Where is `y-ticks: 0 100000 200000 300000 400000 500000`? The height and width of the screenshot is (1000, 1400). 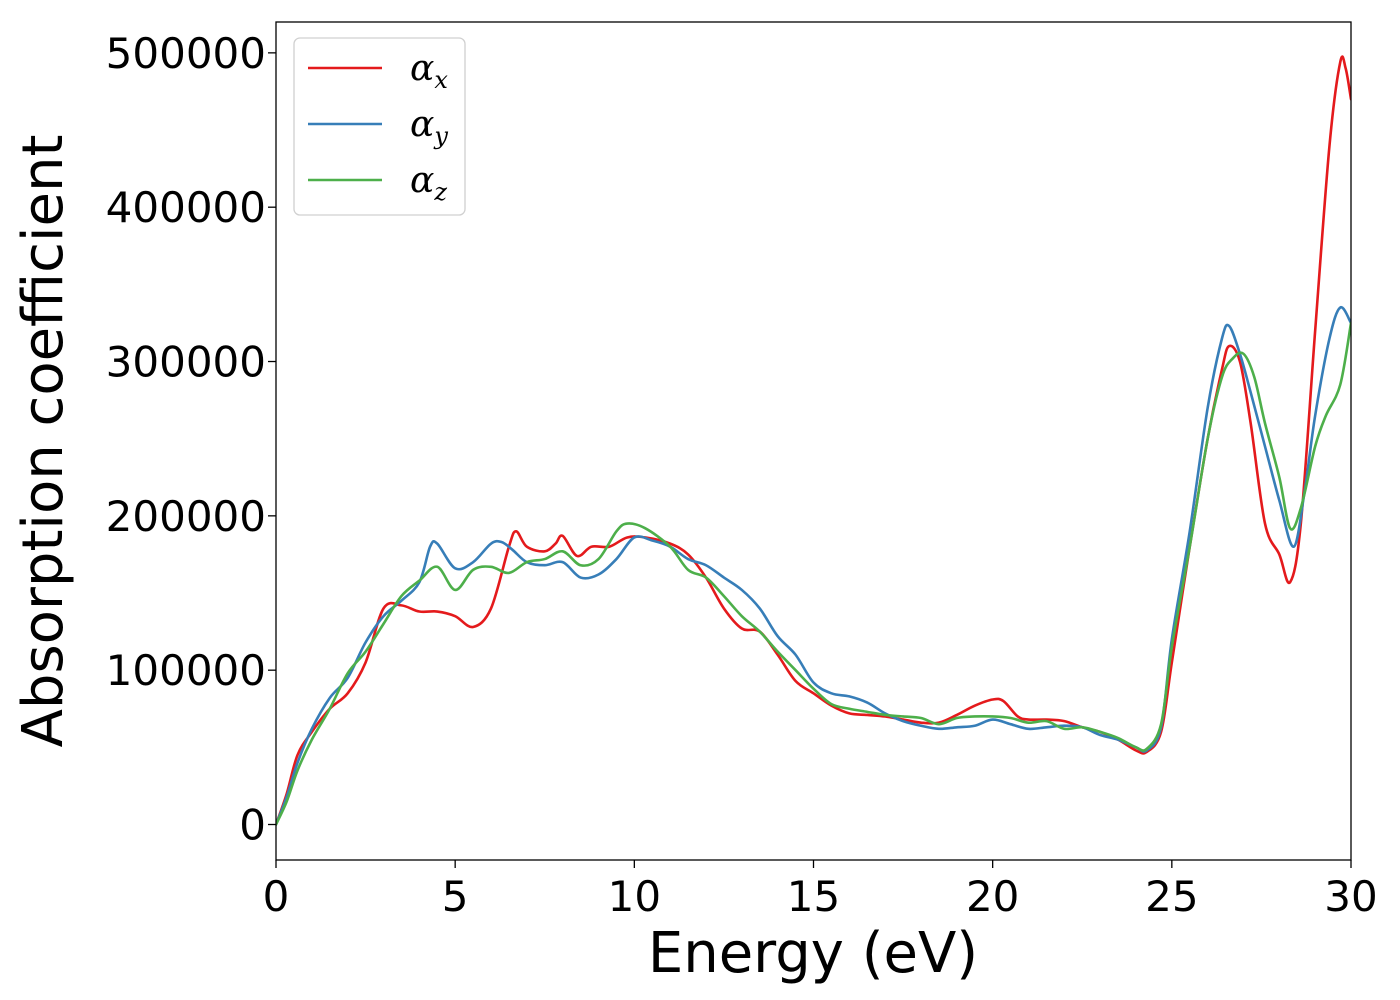
y-ticks: 0 100000 200000 300000 400000 500000 is located at coordinates (191, 439).